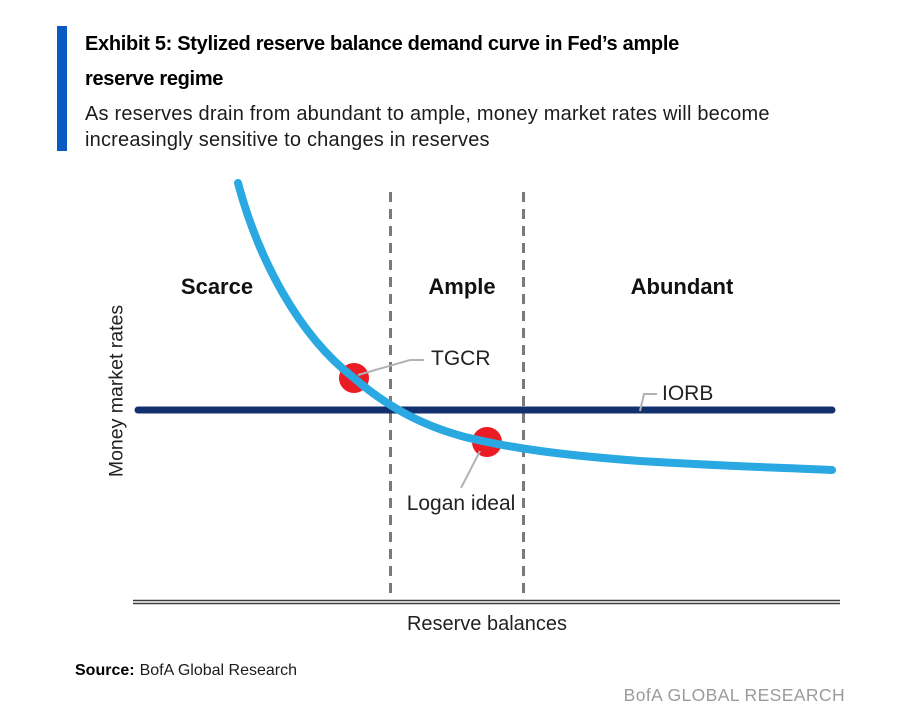  Describe the element at coordinates (487, 624) in the screenshot. I see `x-axis-label: Reserve balances` at that location.